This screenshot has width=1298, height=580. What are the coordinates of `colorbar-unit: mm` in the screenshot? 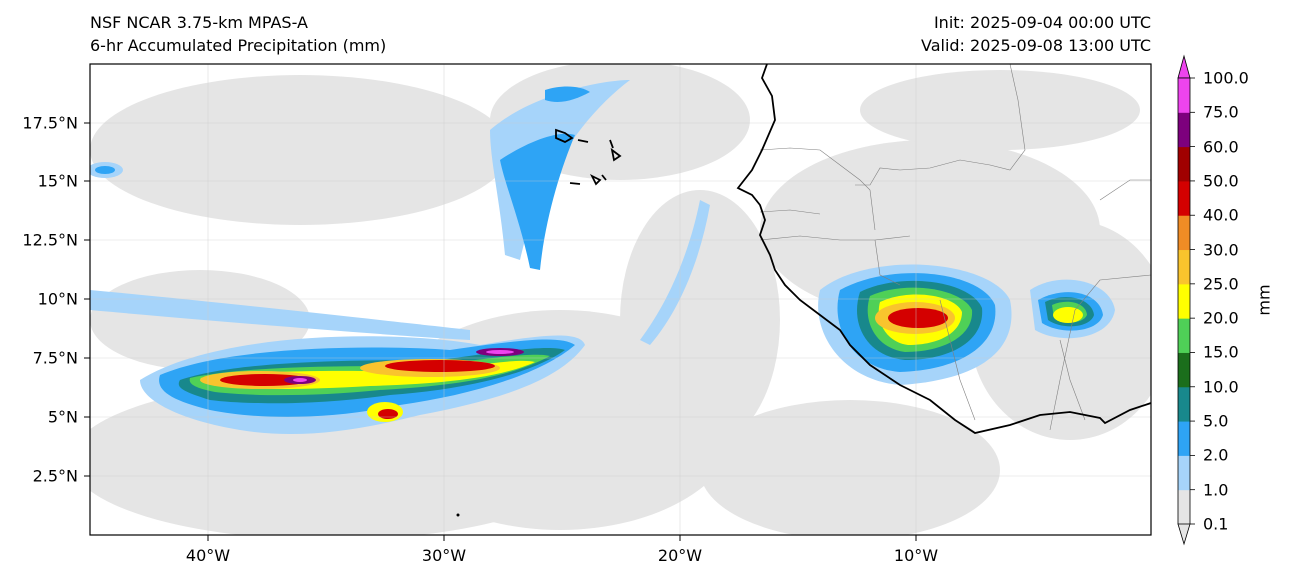 It's located at (1264, 300).